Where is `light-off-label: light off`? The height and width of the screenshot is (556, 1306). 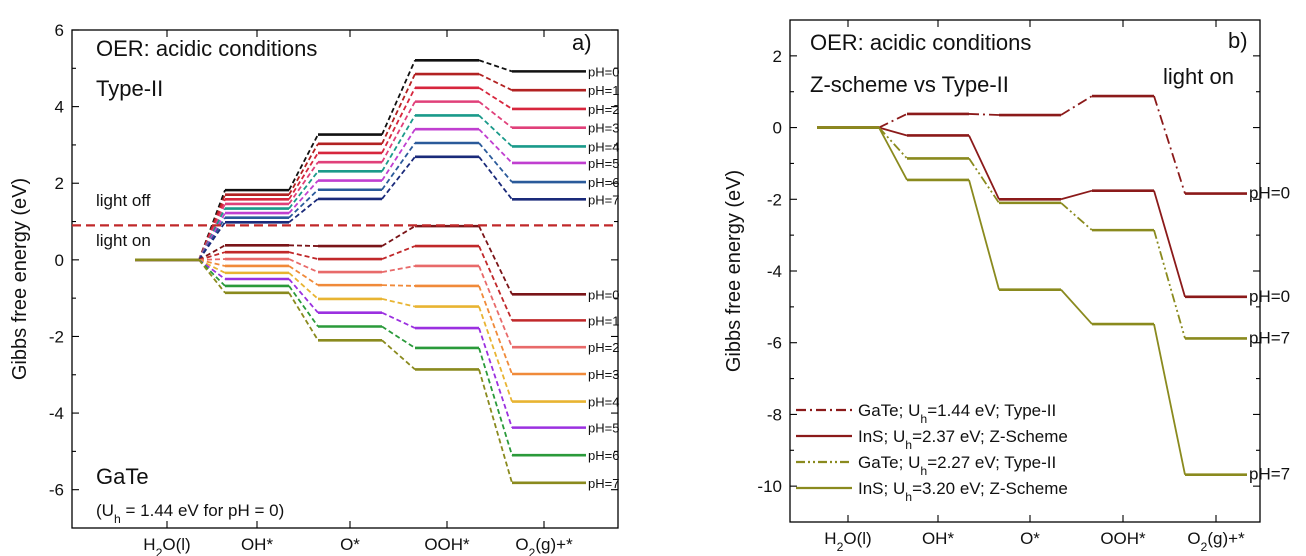 light-off-label: light off is located at coordinates (123, 200).